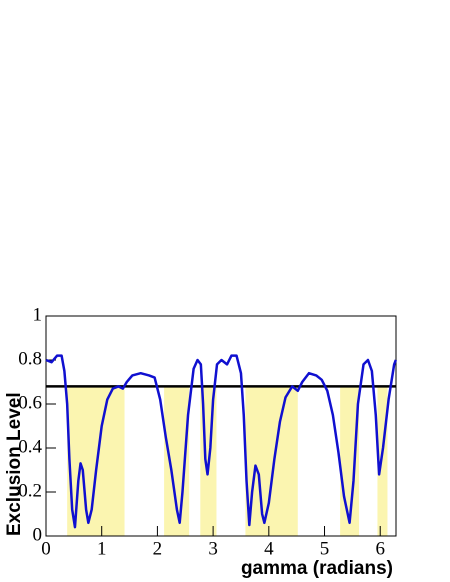  What do you see at coordinates (380, 548) in the screenshot?
I see `x-tick-label: 6` at bounding box center [380, 548].